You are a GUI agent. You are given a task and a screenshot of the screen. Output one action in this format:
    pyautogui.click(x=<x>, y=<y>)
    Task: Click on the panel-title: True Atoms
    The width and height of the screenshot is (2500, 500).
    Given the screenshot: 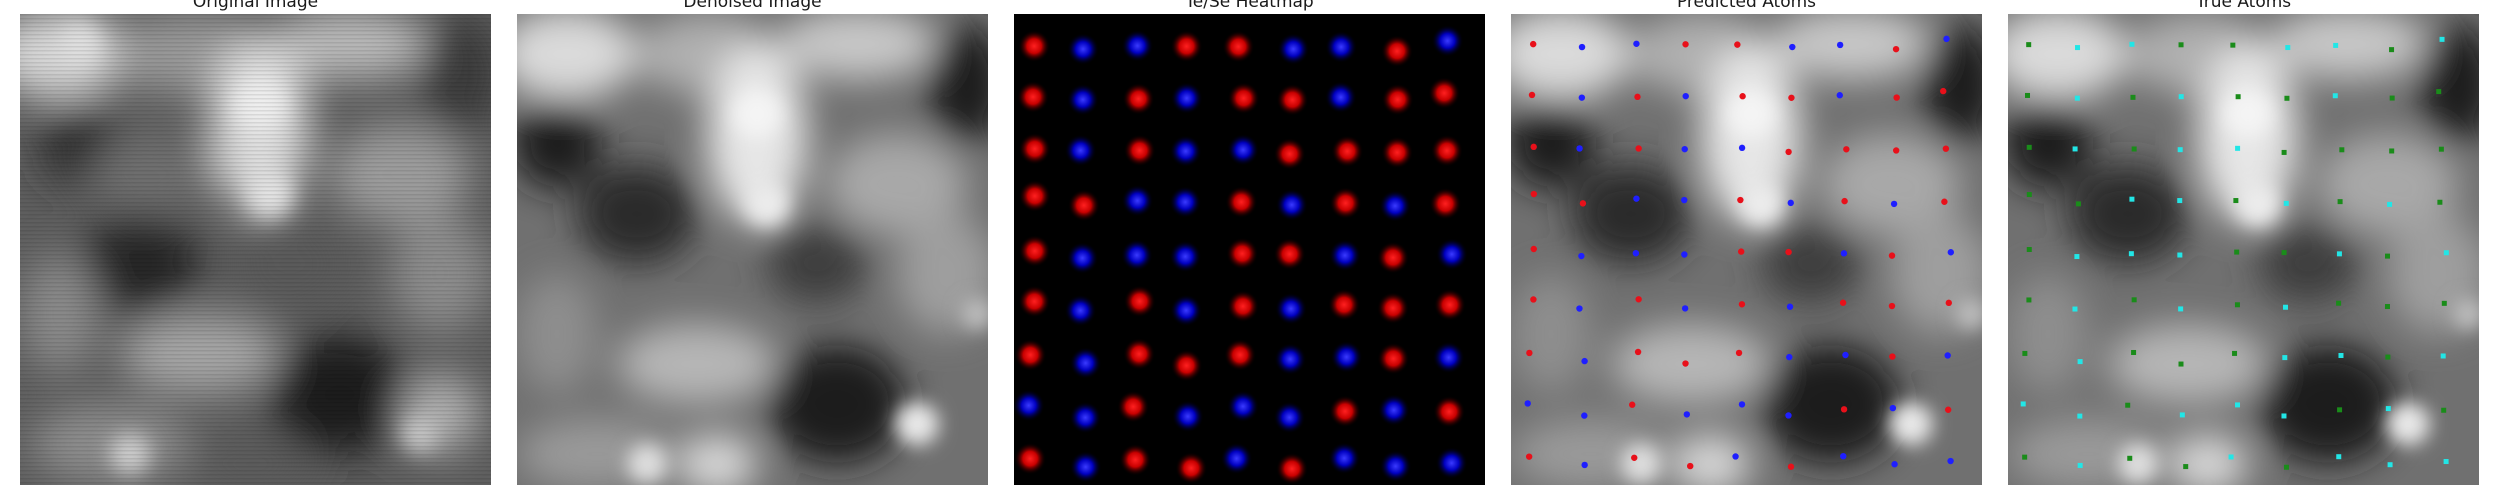 What is the action you would take?
    pyautogui.click(x=2243, y=6)
    